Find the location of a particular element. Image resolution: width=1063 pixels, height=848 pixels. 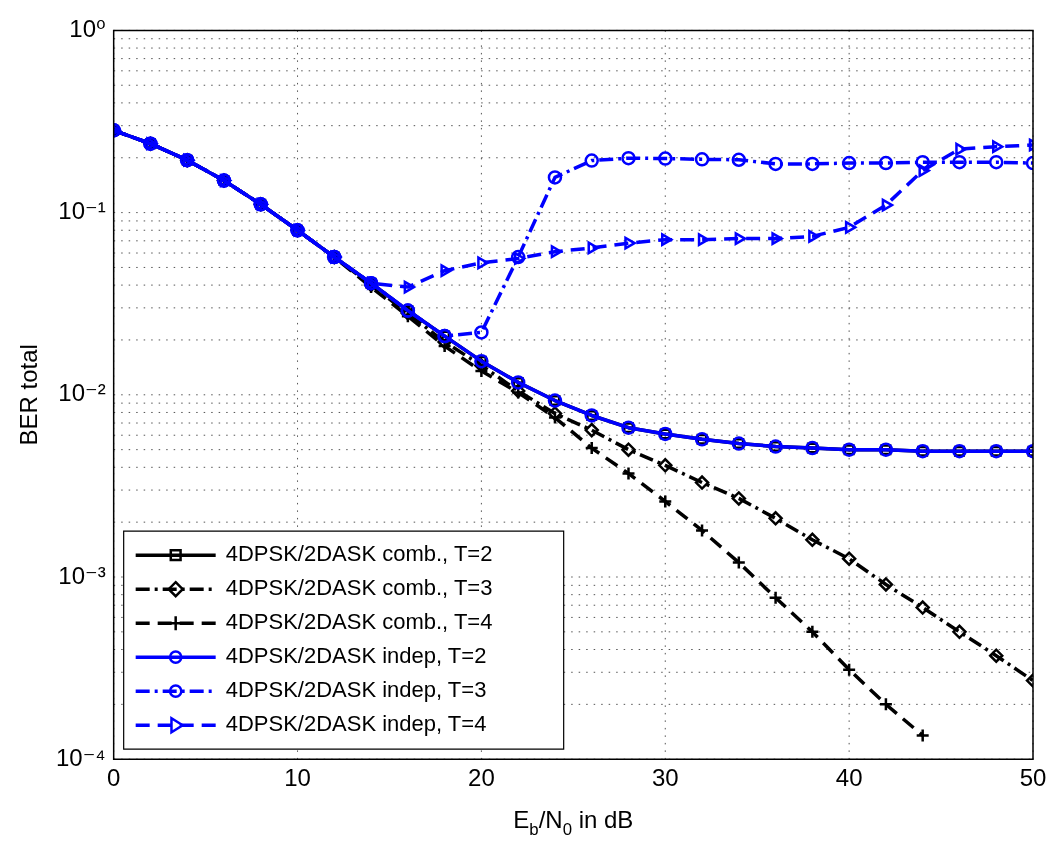

x-tick-label: 20 is located at coordinates (481, 778).